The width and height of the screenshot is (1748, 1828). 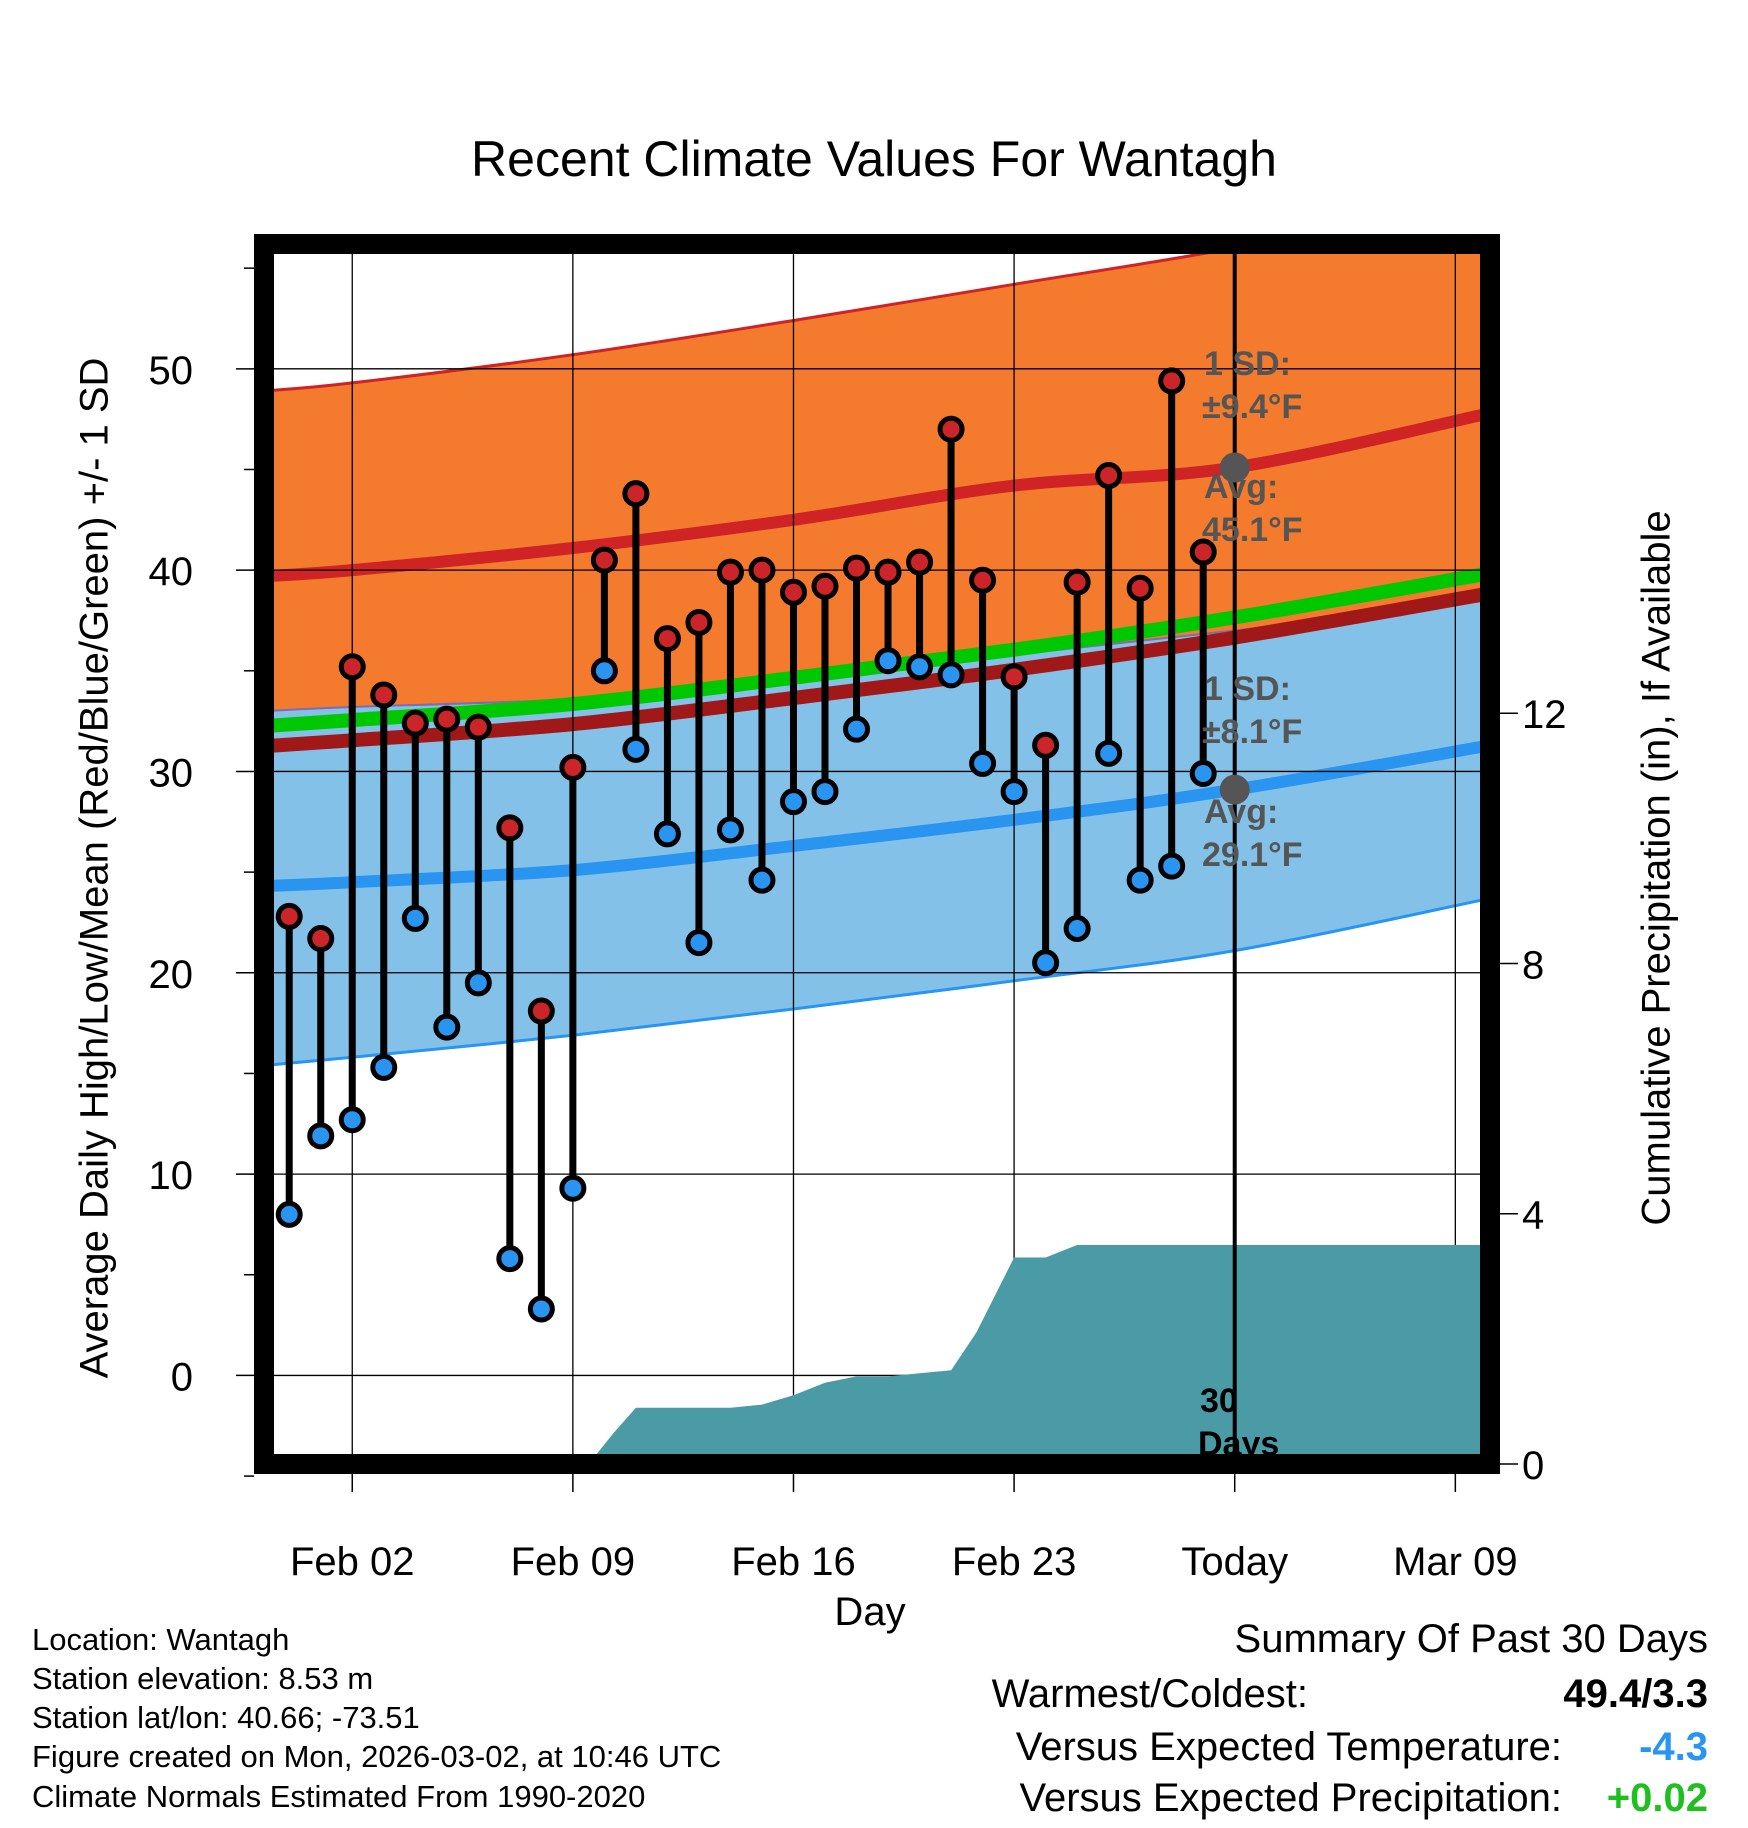 I want to click on y-tick-label-left: 50, so click(x=171, y=371).